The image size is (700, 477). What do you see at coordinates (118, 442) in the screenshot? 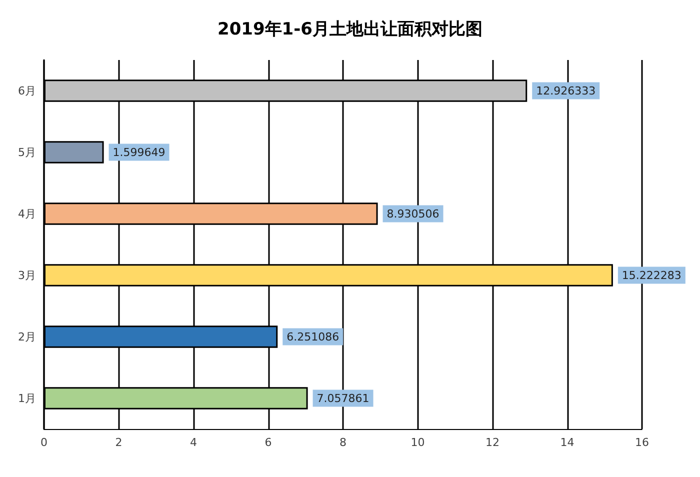
I see `x-tick-label: 2` at bounding box center [118, 442].